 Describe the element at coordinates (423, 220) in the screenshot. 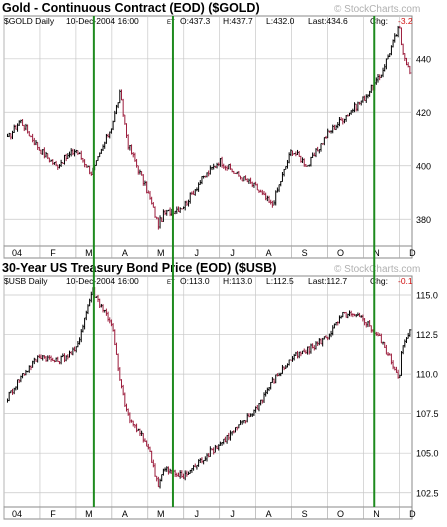

I see `y-tick-label: 380` at that location.